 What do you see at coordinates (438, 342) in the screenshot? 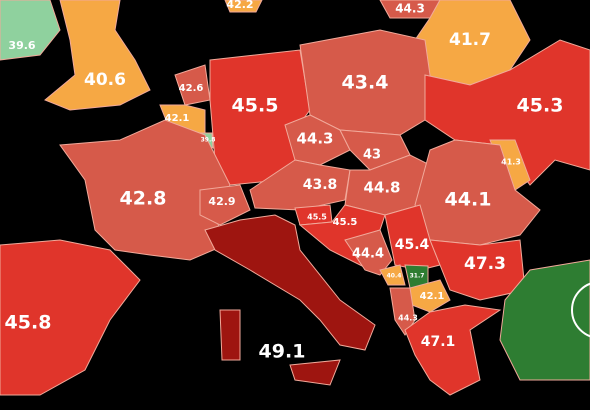
I see `value-label: 47.1` at bounding box center [438, 342].